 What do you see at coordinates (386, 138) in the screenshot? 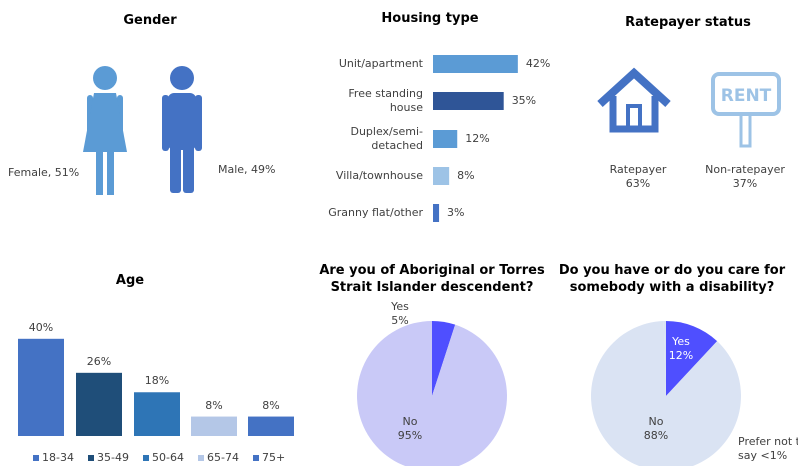
I see `category-label: Duplex/semi-detached` at bounding box center [386, 138].